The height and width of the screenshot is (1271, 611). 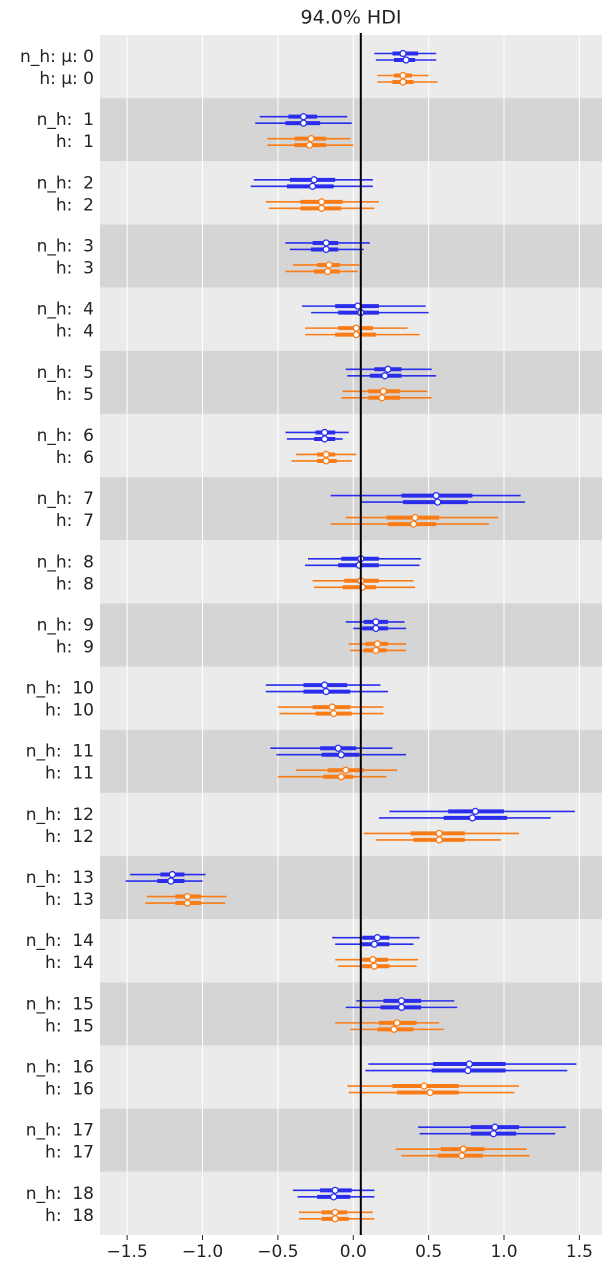 I want to click on y-tick-label: n_h: 3, so click(x=65, y=246).